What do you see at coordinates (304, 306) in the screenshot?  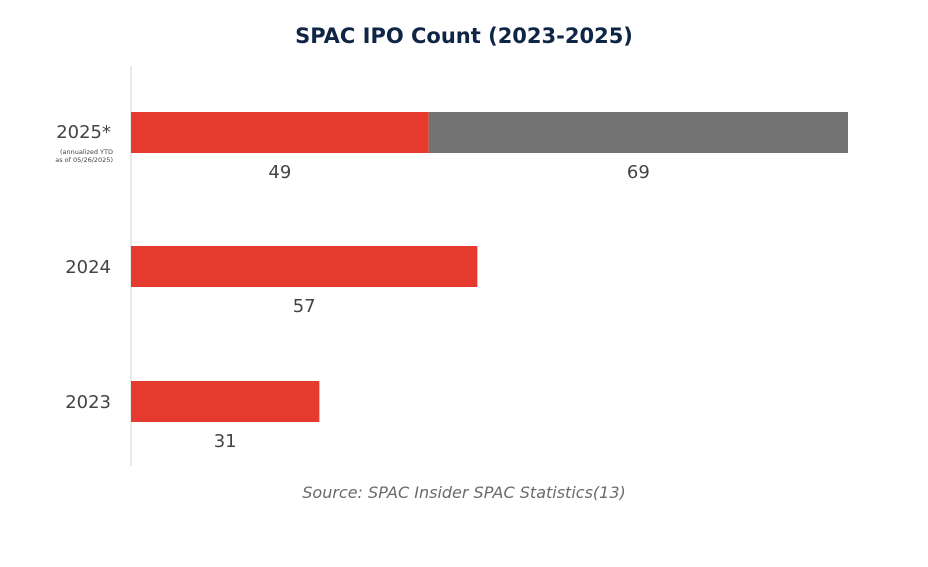 I see `data-label: 57` at bounding box center [304, 306].